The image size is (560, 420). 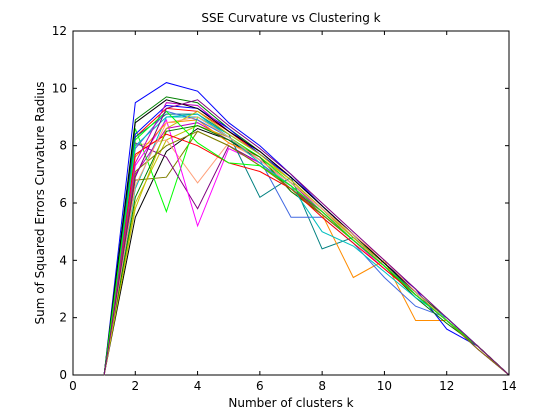 I want to click on x-tick-label: 2, so click(x=135, y=386).